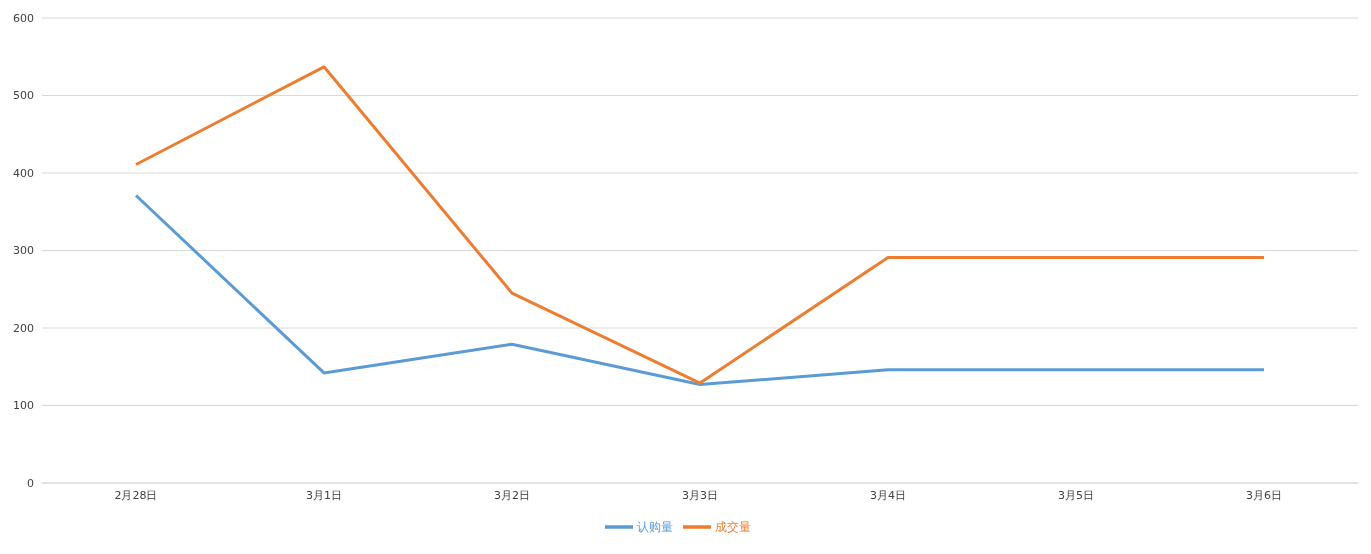  What do you see at coordinates (23, 18) in the screenshot?
I see `y-tick-label: 600` at bounding box center [23, 18].